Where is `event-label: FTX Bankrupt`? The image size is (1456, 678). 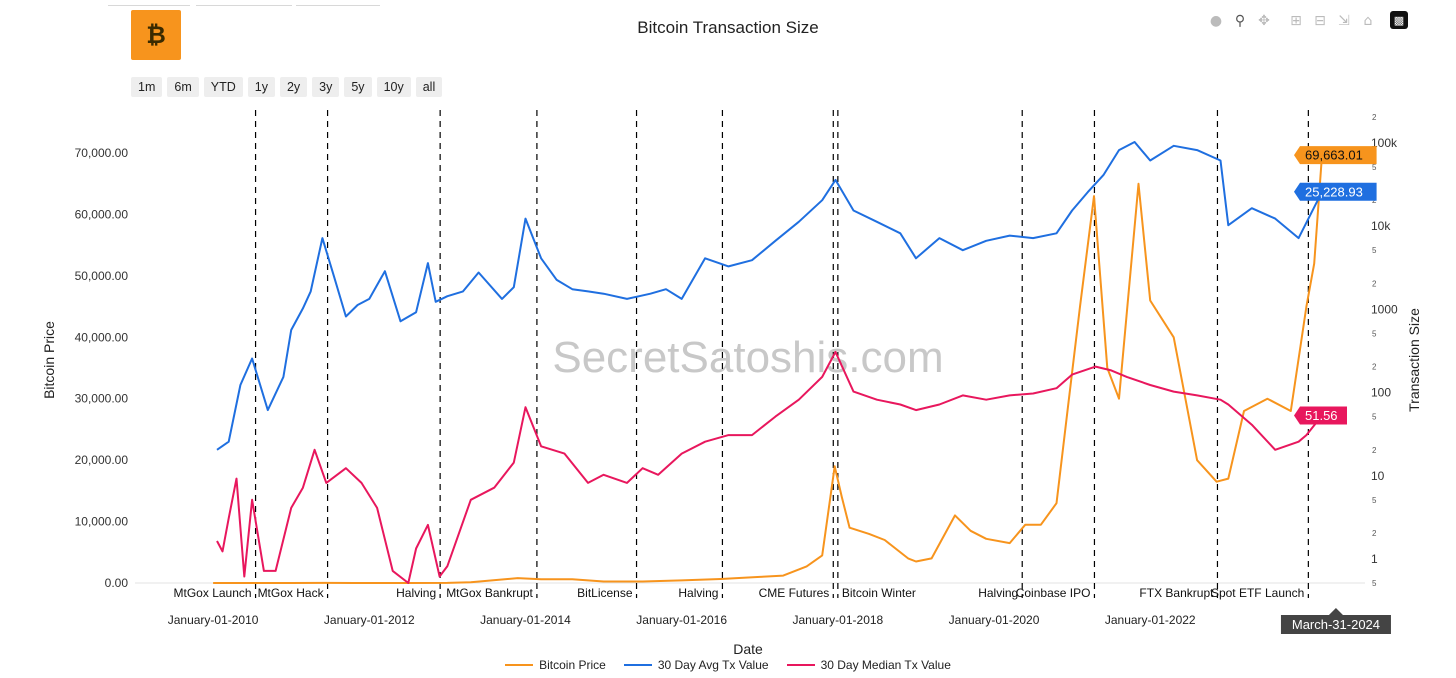 event-label: FTX Bankrupt is located at coordinates (1176, 593).